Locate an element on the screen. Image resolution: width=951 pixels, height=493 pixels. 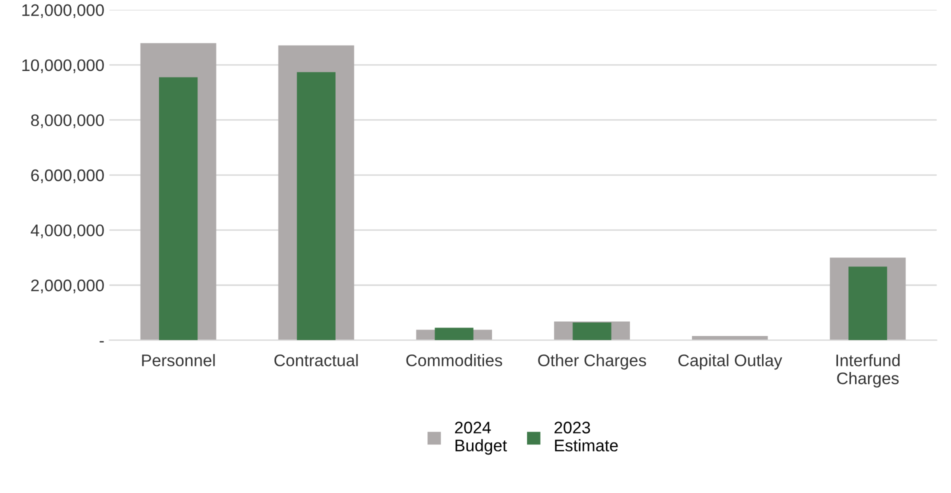
x-tick-label: Other Charges is located at coordinates (592, 362).